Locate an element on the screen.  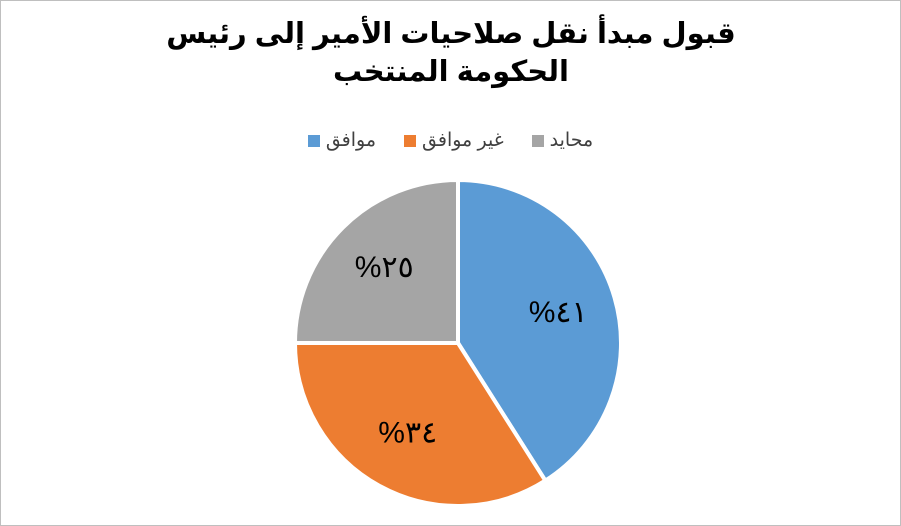
legend: موافق غير موافق محايد is located at coordinates (450, 140).